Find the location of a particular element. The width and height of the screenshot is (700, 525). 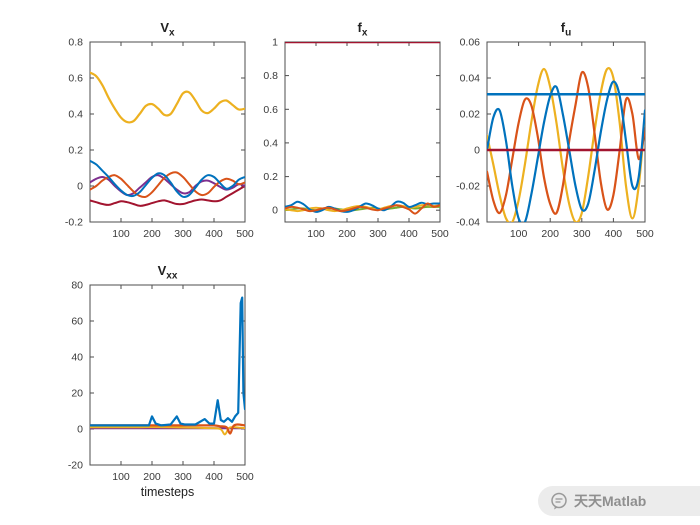

series-purple is located at coordinates (167, 185).